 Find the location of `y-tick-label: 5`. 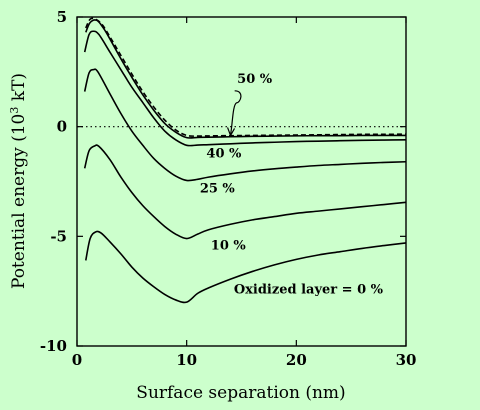

y-tick-label: 5 is located at coordinates (62, 17).